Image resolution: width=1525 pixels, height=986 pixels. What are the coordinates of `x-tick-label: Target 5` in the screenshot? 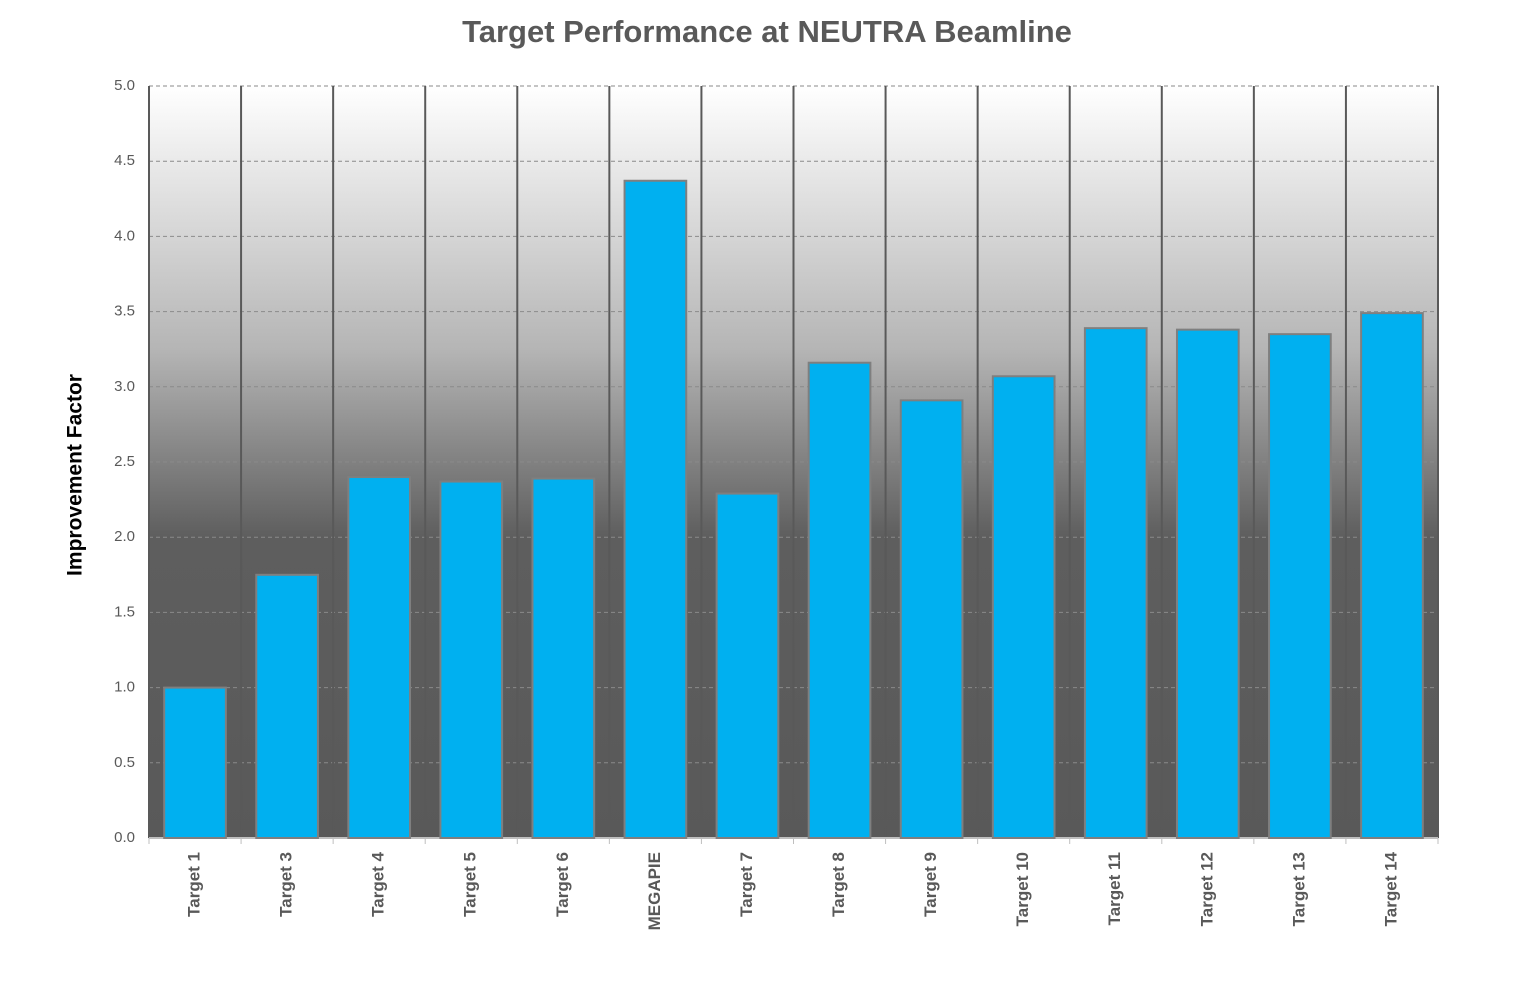 It's located at (470, 884).